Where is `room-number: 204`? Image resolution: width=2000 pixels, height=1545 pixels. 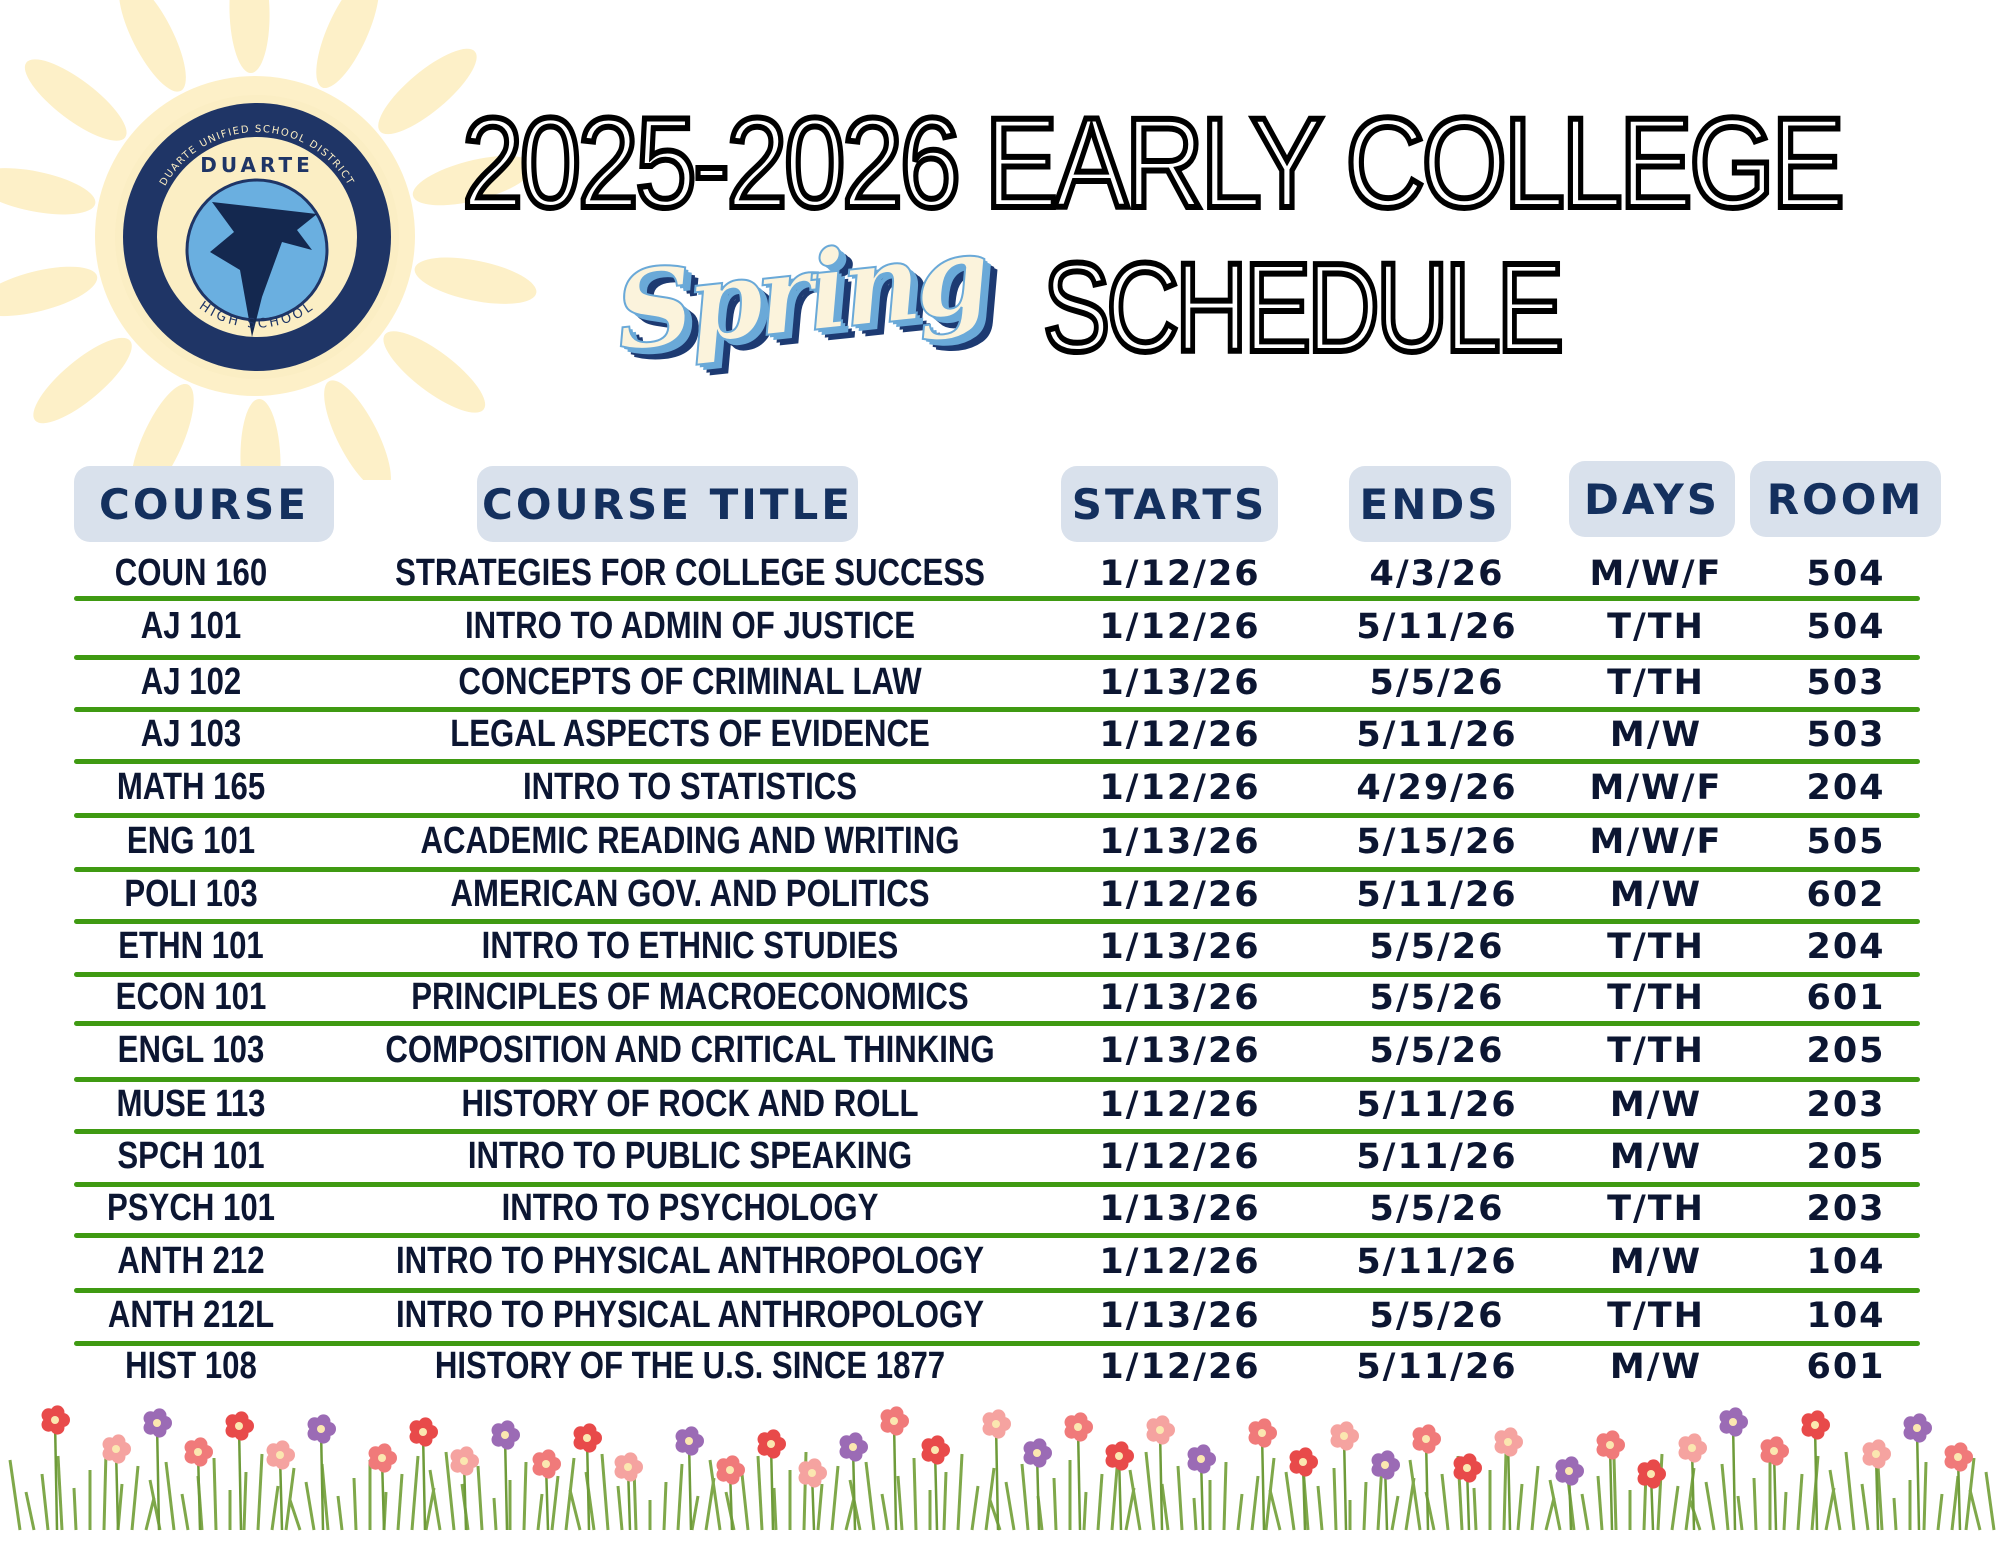 room-number: 204 is located at coordinates (1846, 946).